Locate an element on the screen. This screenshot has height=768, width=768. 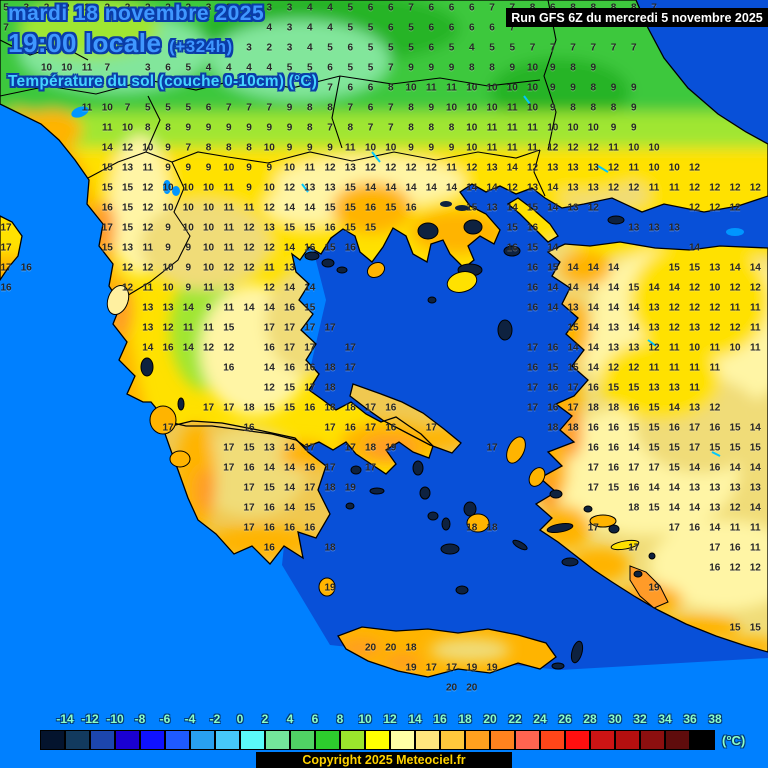
colorbar-label: 8 is located at coordinates (340, 719).